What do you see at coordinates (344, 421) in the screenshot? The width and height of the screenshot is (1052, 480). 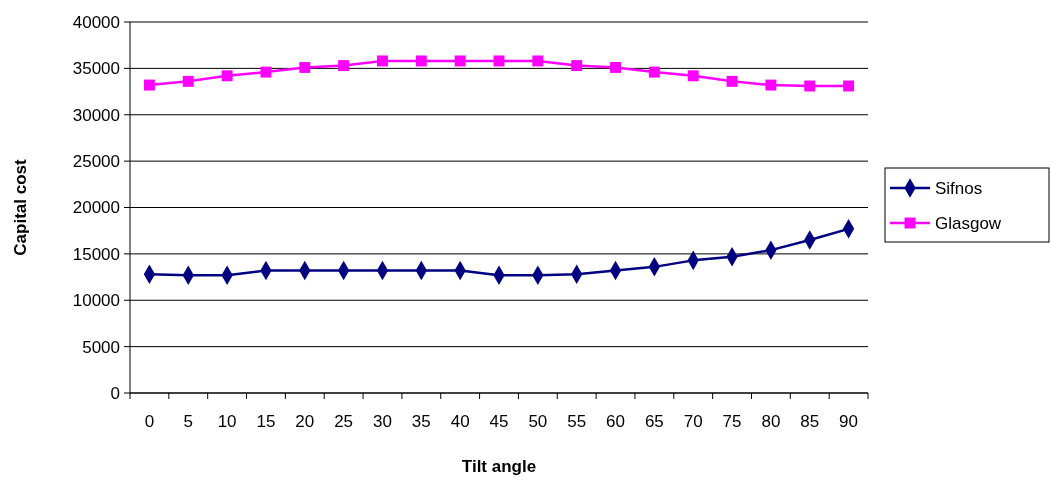 I see `x-tick-label: 25` at bounding box center [344, 421].